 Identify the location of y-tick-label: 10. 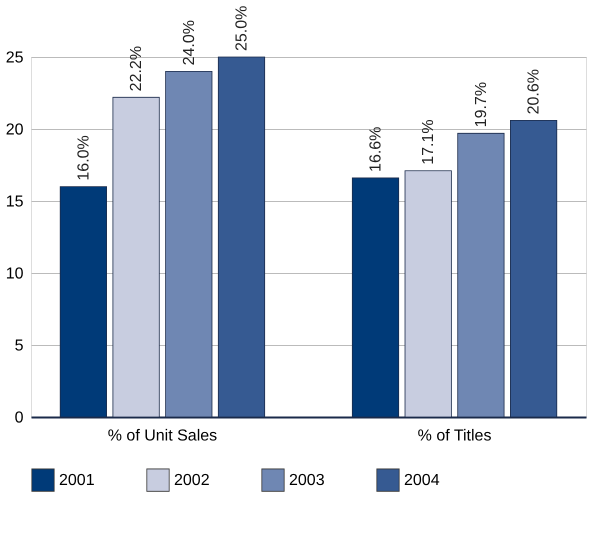
(15, 274).